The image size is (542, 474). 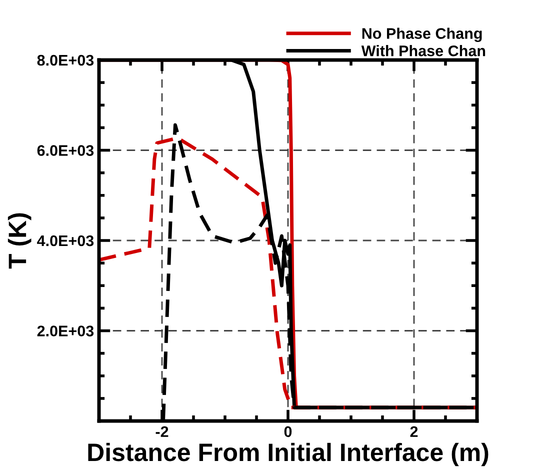 I want to click on x-tick-label: -2, so click(x=162, y=431).